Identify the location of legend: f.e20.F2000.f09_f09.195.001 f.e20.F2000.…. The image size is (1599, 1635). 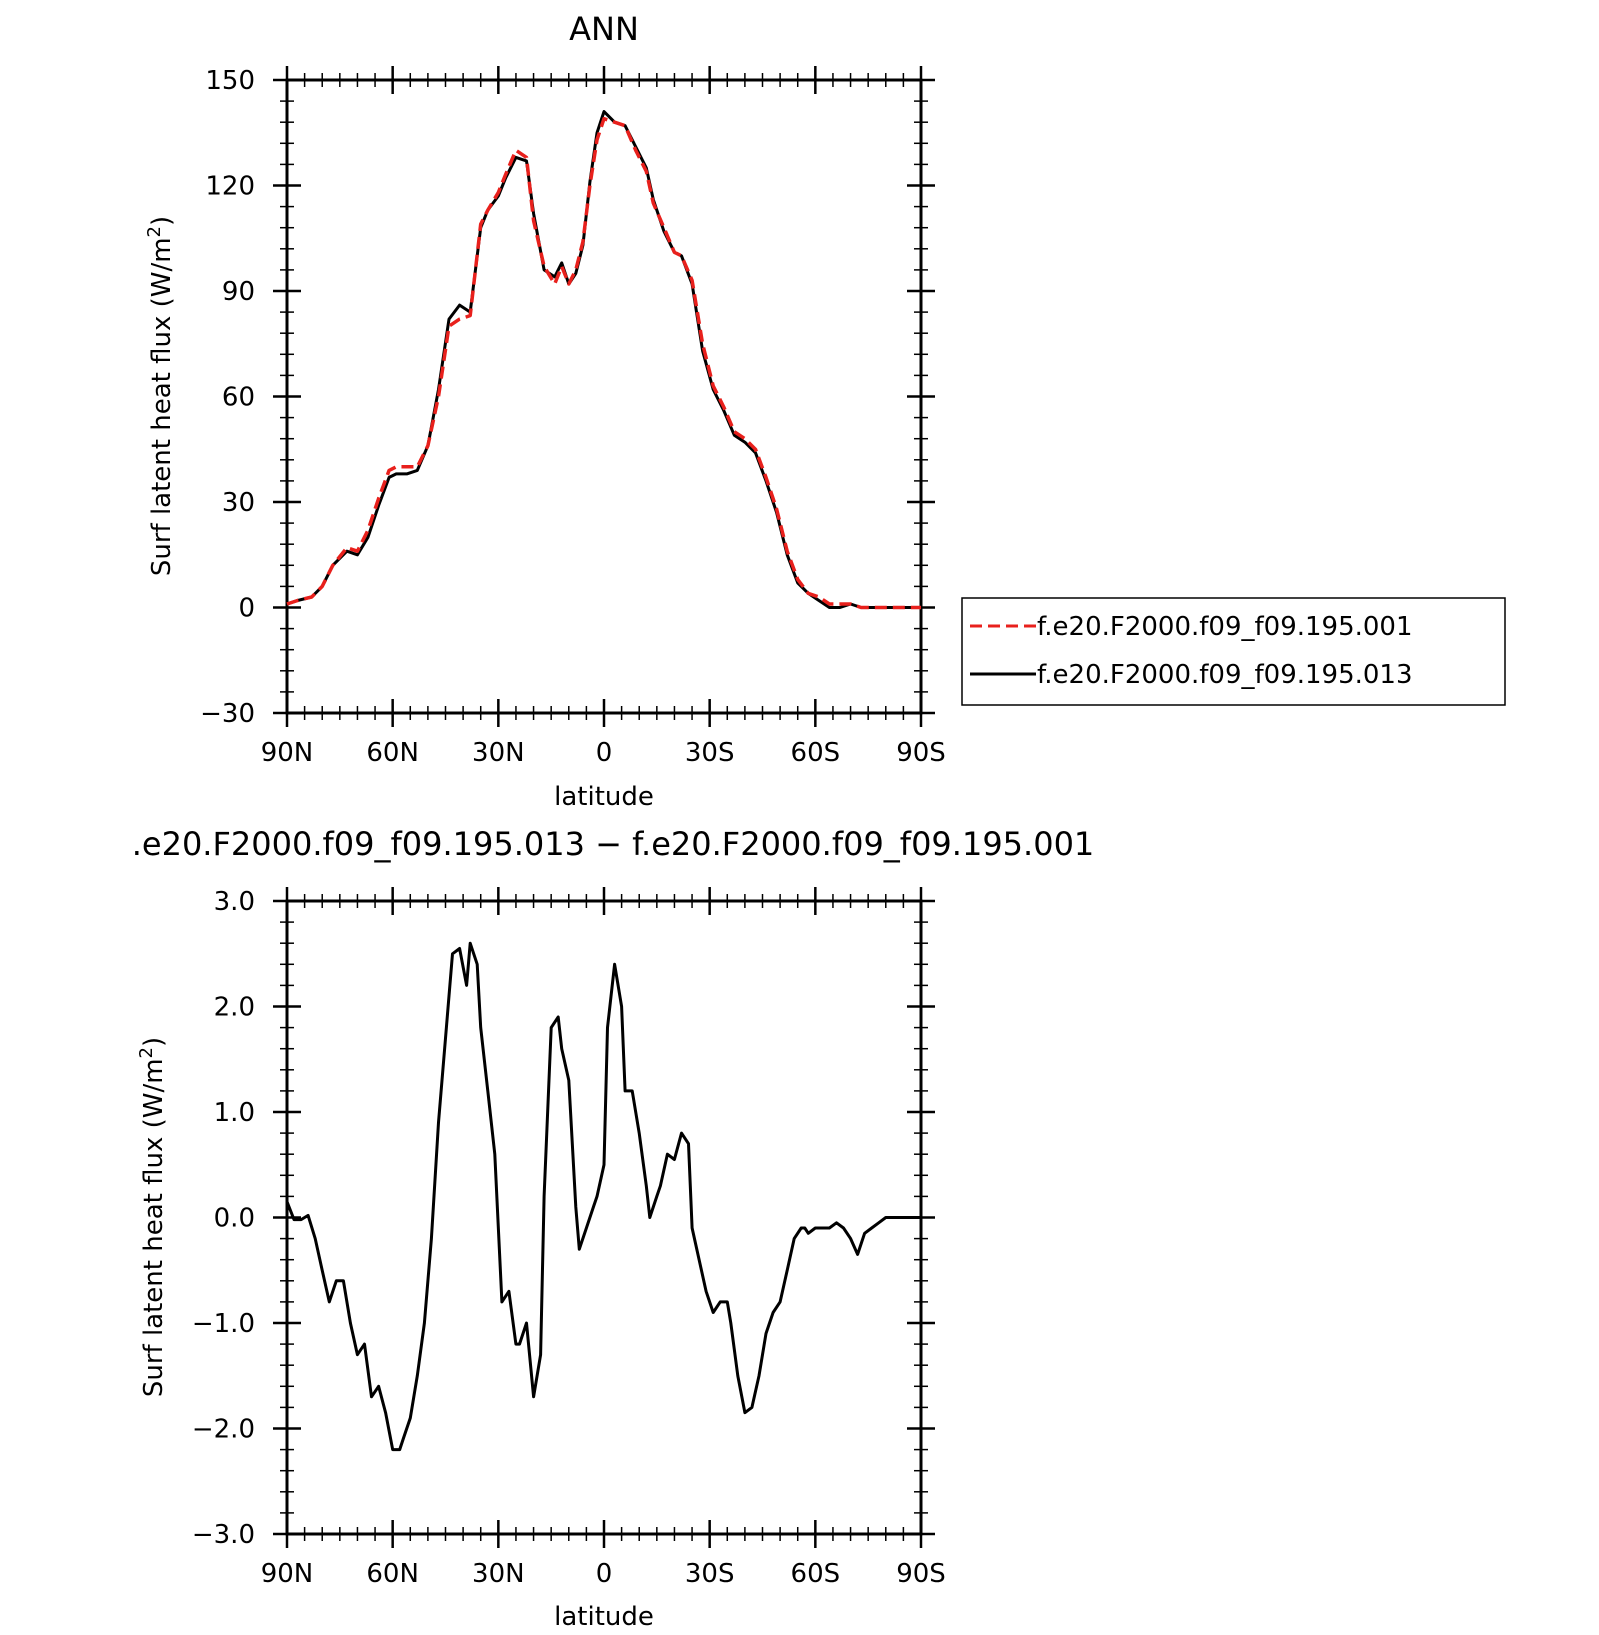
(1233, 651).